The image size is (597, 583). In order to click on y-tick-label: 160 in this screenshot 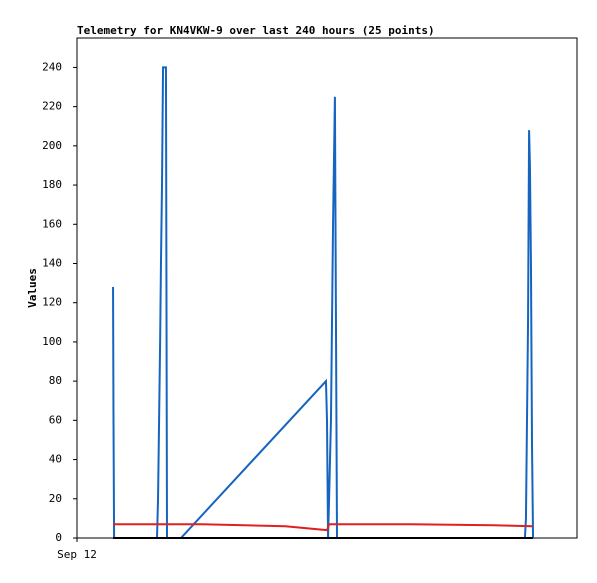, I will do `click(52, 223)`.